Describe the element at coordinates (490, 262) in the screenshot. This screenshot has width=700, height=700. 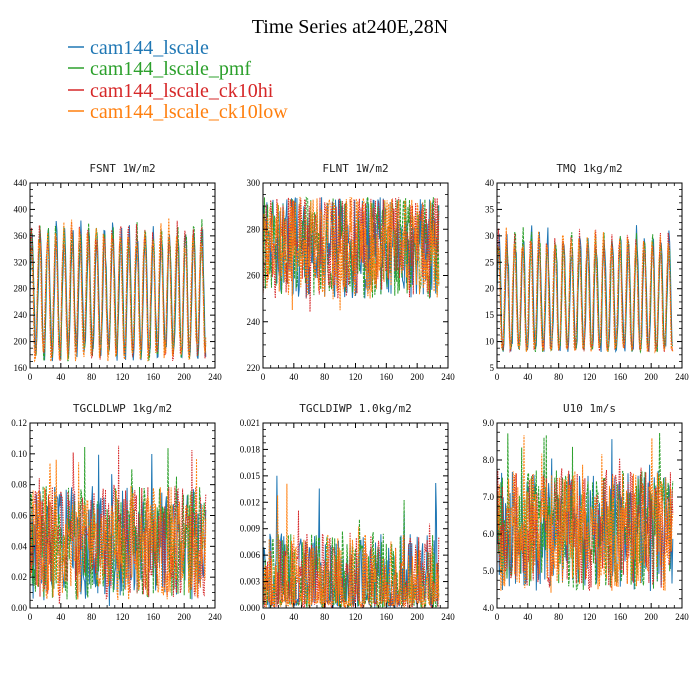
I see `y-tick-label: 25` at that location.